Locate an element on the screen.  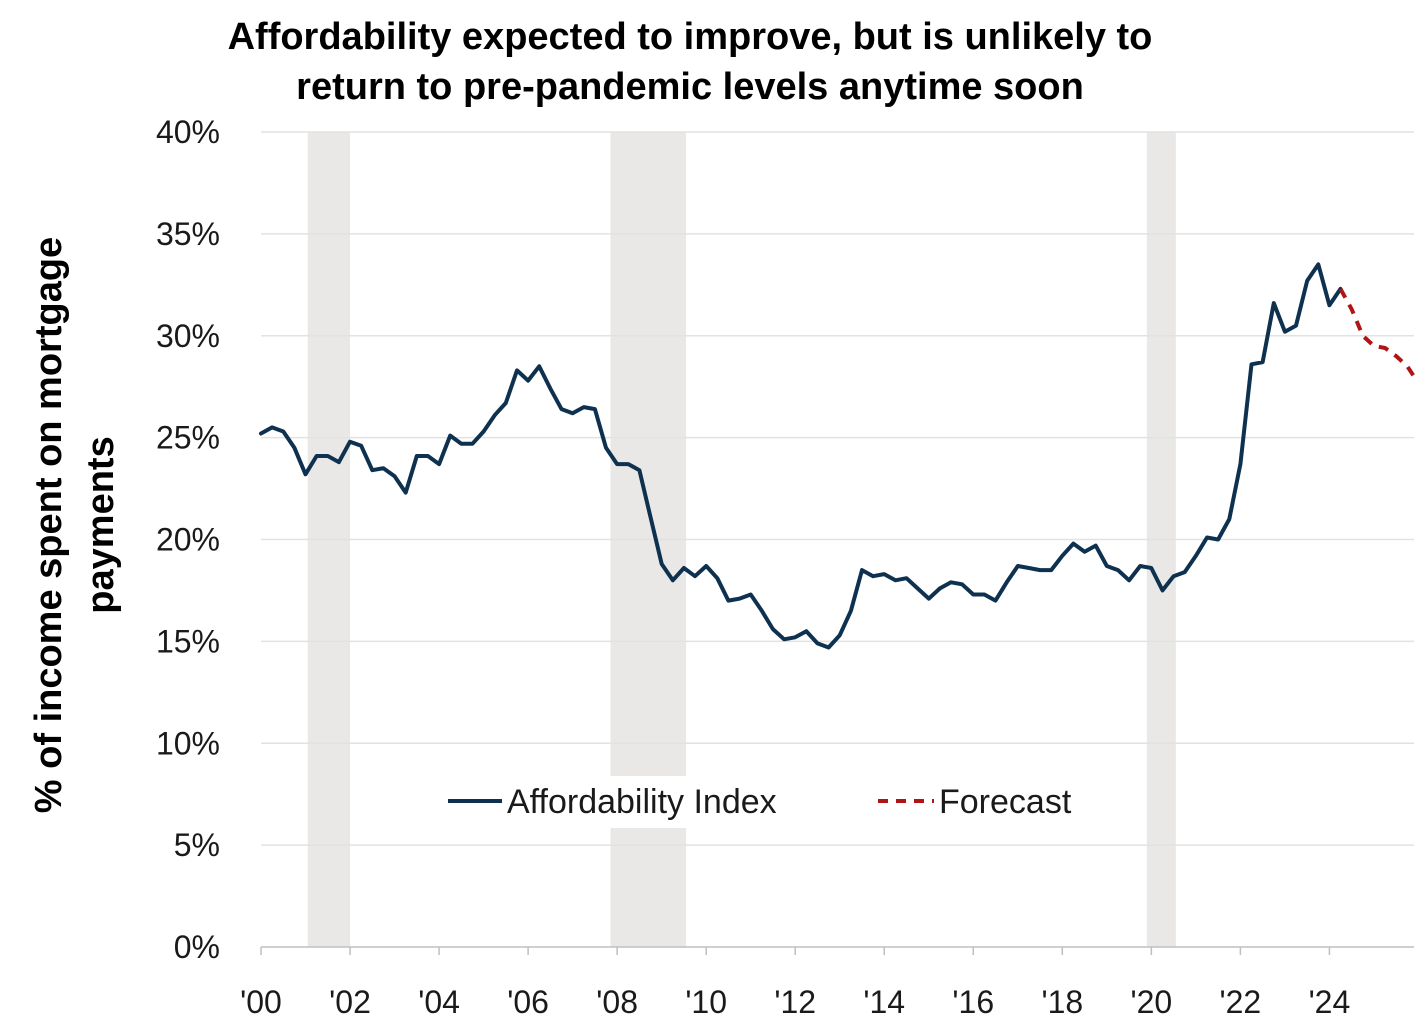
y-tick-label: 25% is located at coordinates (188, 438).